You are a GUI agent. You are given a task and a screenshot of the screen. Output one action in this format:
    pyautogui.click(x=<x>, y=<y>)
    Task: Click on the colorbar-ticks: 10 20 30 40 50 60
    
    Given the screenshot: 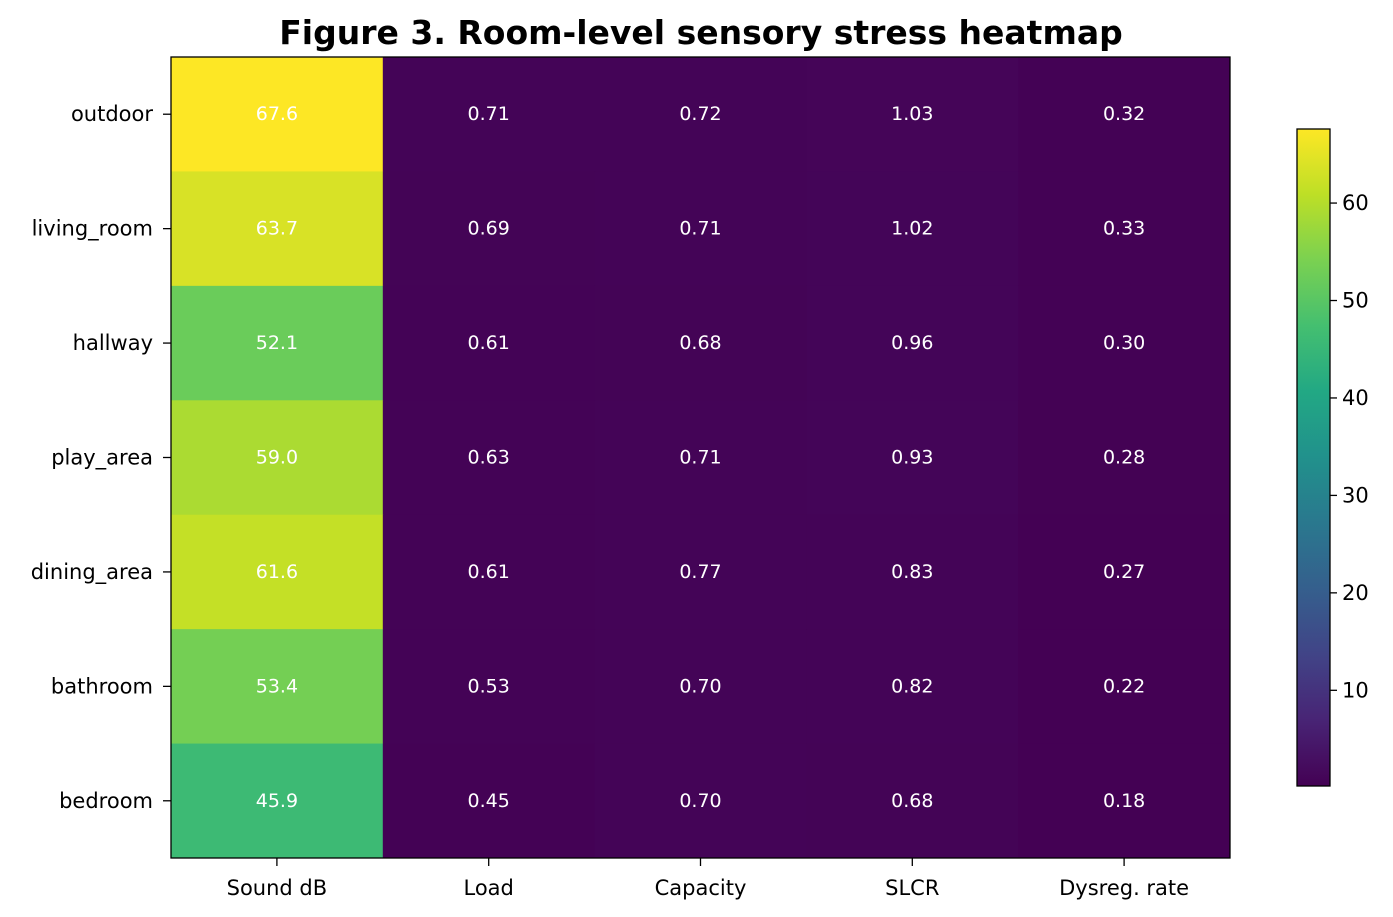 What is the action you would take?
    pyautogui.click(x=1349, y=446)
    